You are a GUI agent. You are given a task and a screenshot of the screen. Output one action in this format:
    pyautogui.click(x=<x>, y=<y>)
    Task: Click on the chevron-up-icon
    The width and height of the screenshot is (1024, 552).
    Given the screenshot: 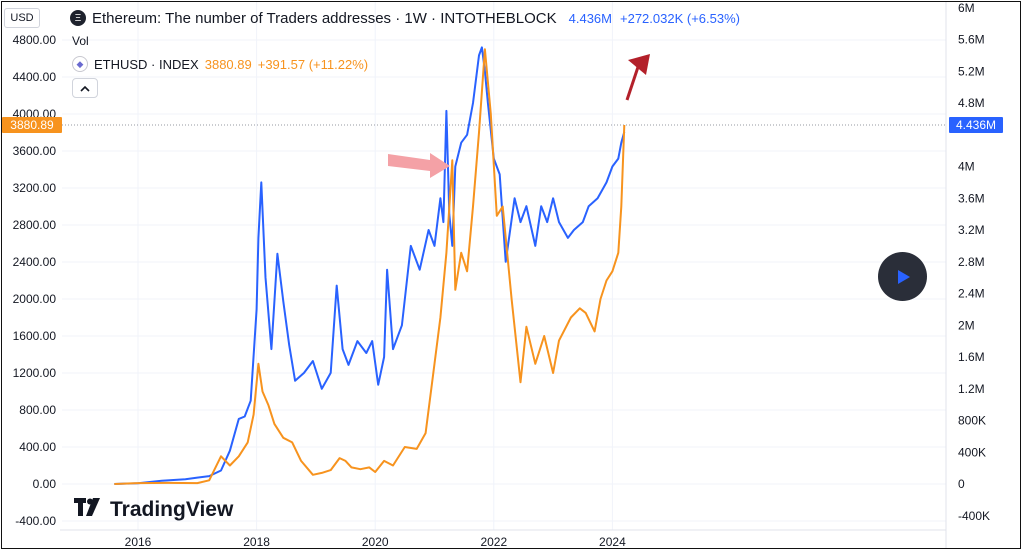 What is the action you would take?
    pyautogui.click(x=85, y=88)
    